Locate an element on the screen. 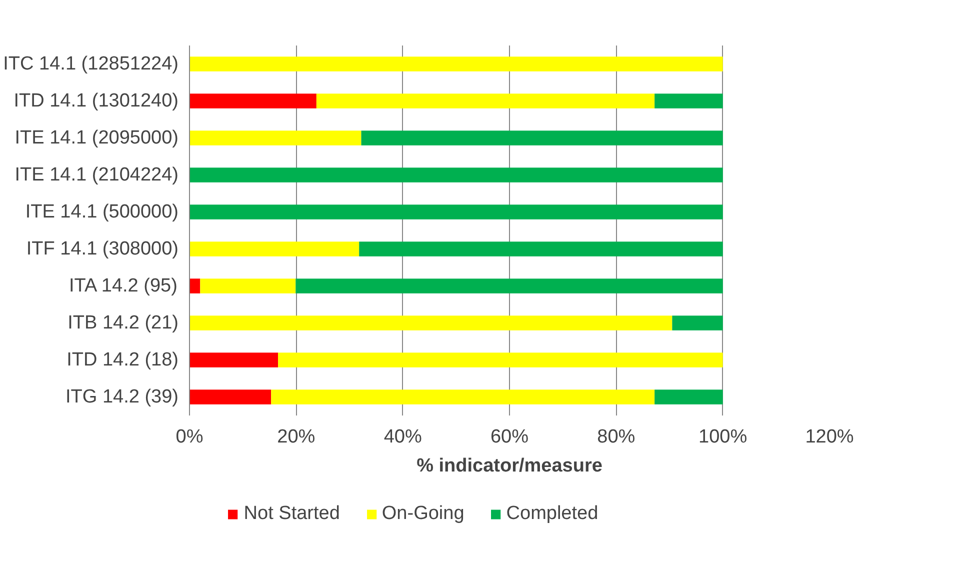 The height and width of the screenshot is (581, 955). x-tick-label: 80% is located at coordinates (616, 437).